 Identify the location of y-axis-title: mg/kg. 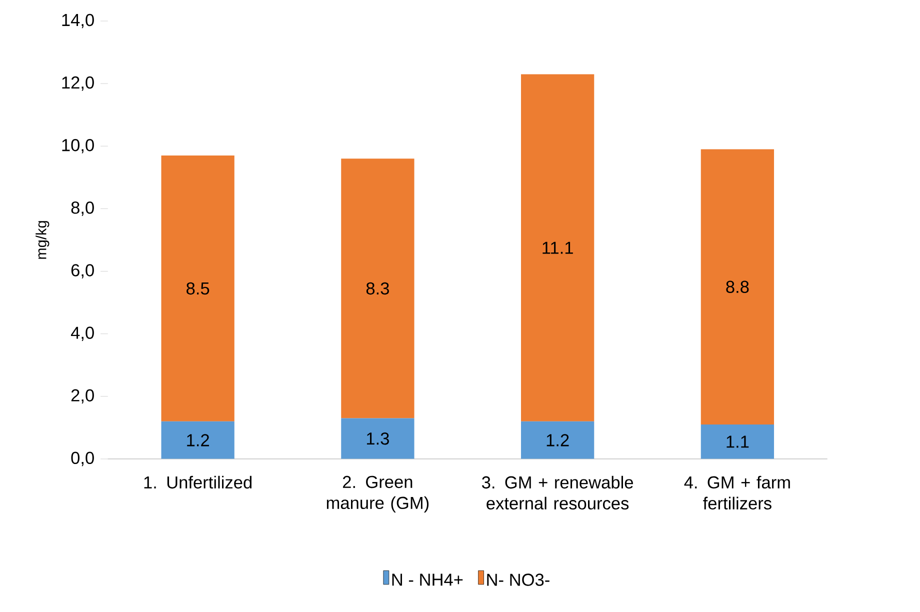
(43, 240).